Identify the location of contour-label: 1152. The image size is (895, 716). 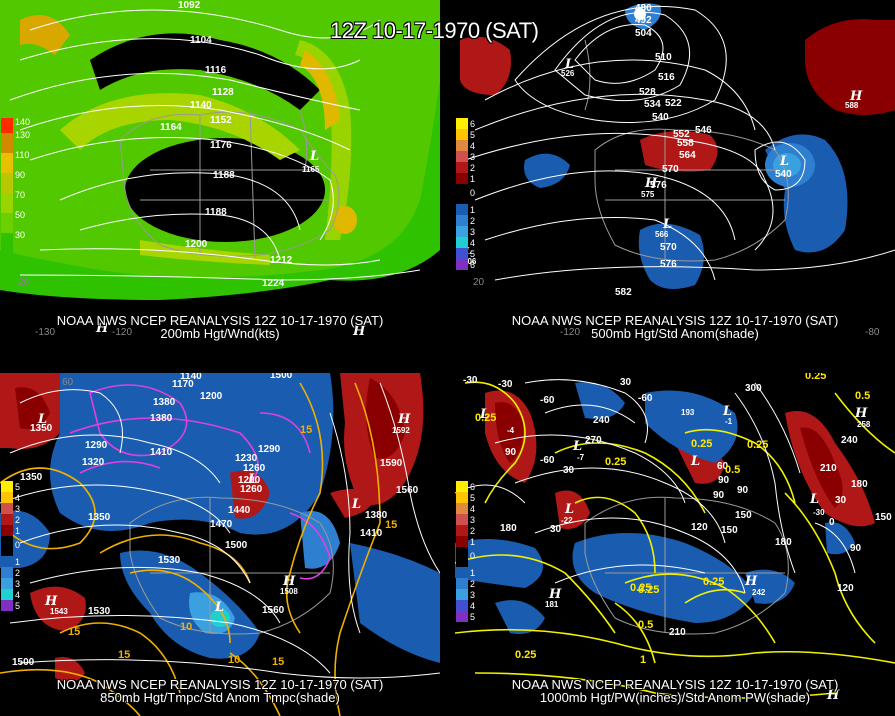
(221, 120).